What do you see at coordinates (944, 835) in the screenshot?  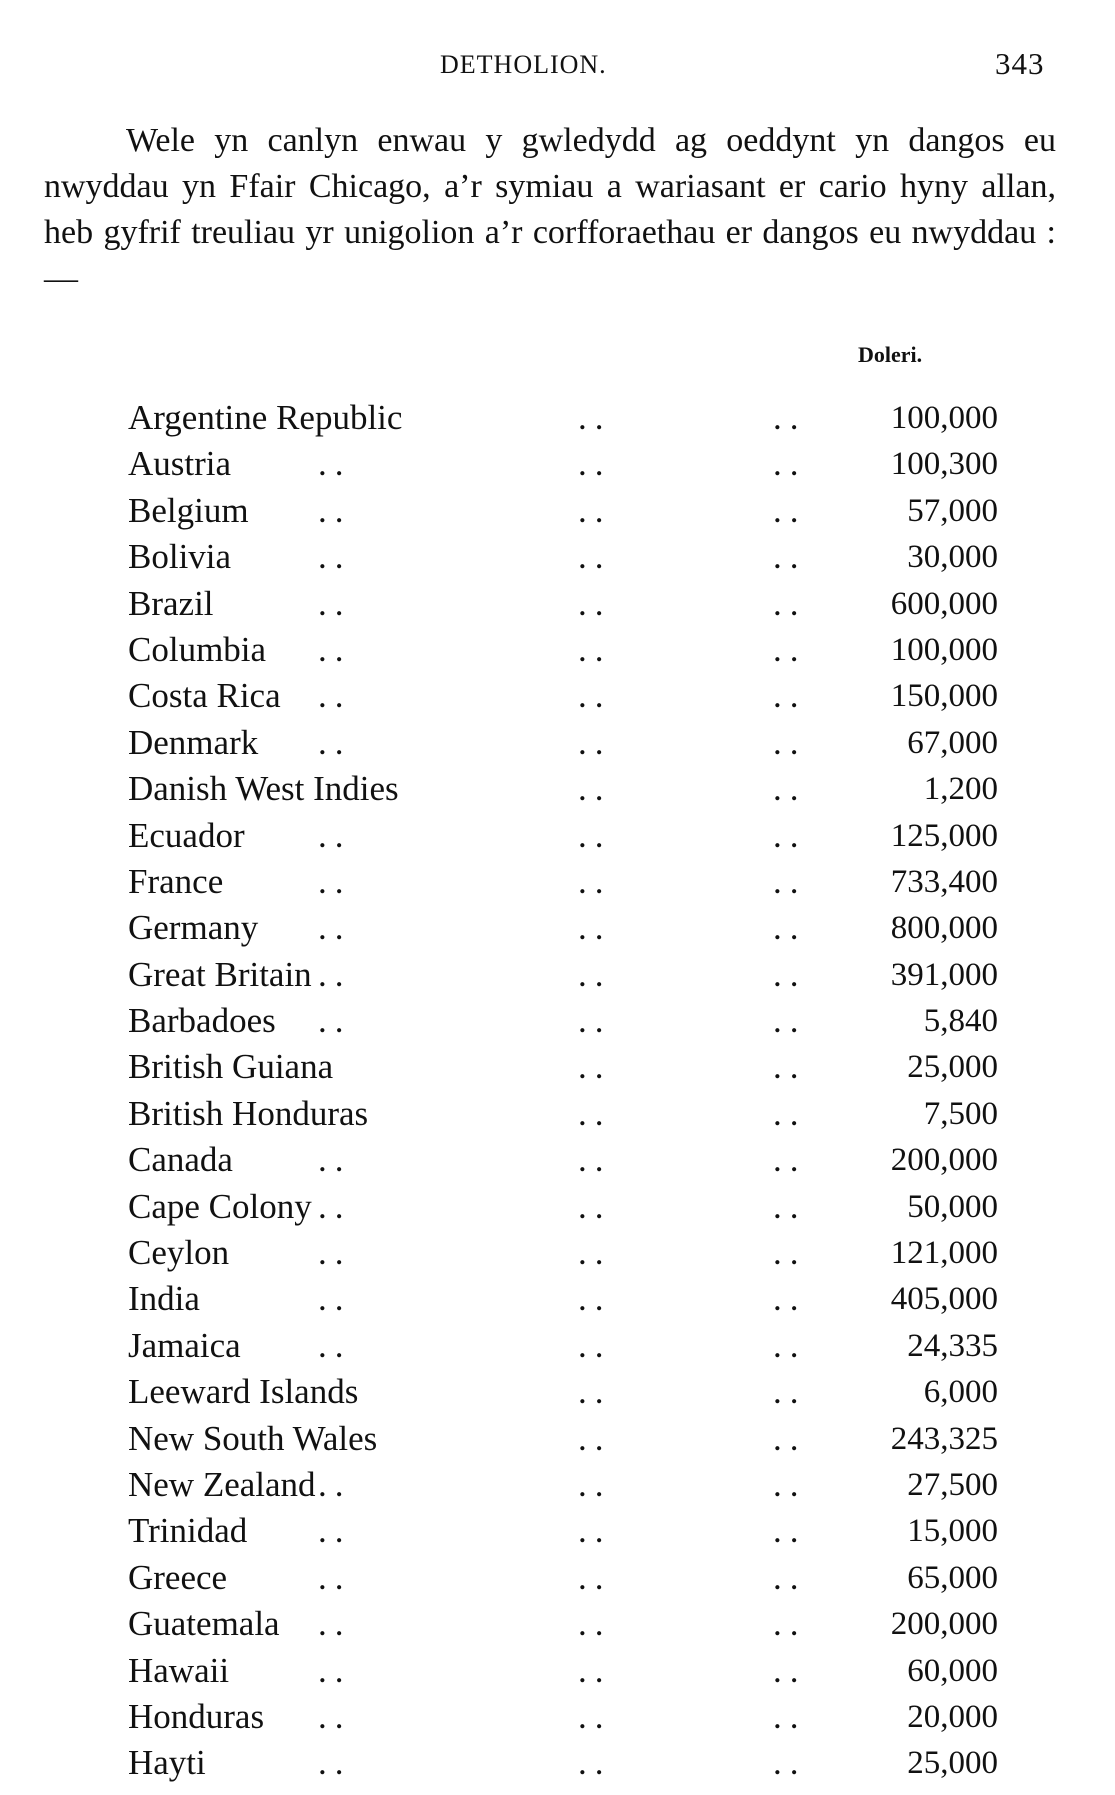 I see `amount: 125,000` at bounding box center [944, 835].